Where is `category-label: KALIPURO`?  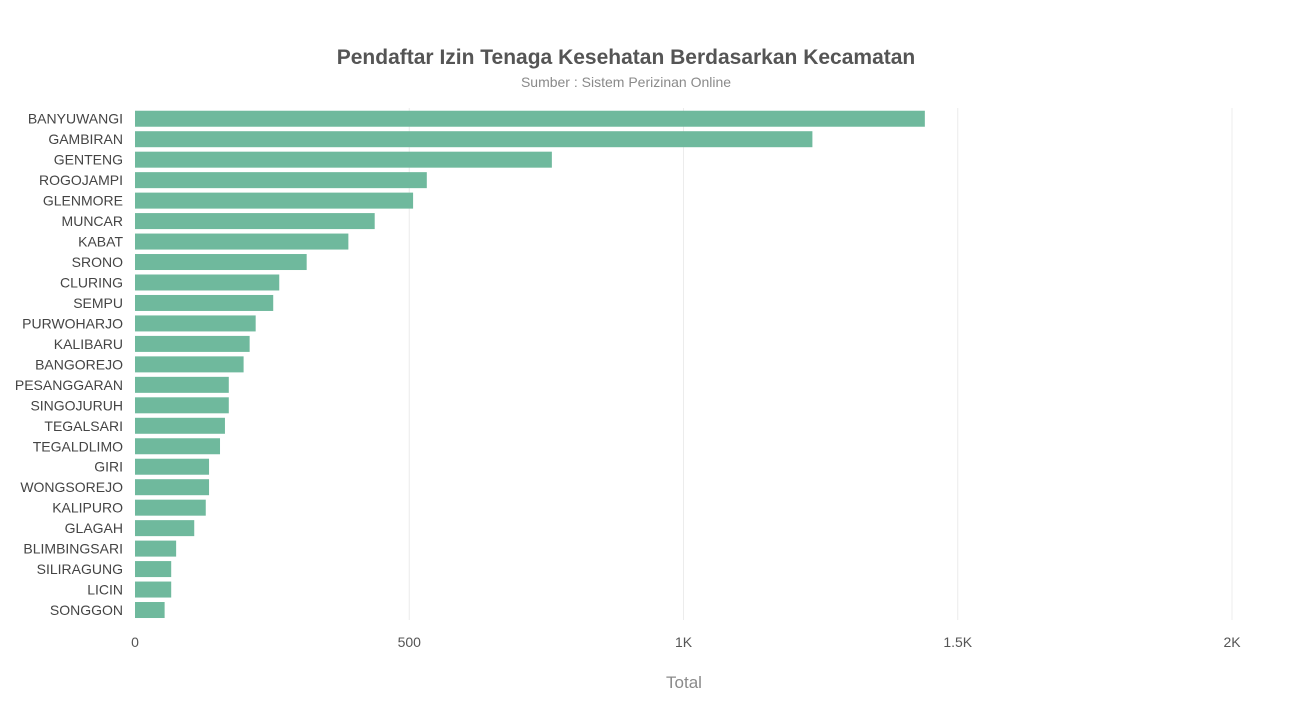 category-label: KALIPURO is located at coordinates (87, 508).